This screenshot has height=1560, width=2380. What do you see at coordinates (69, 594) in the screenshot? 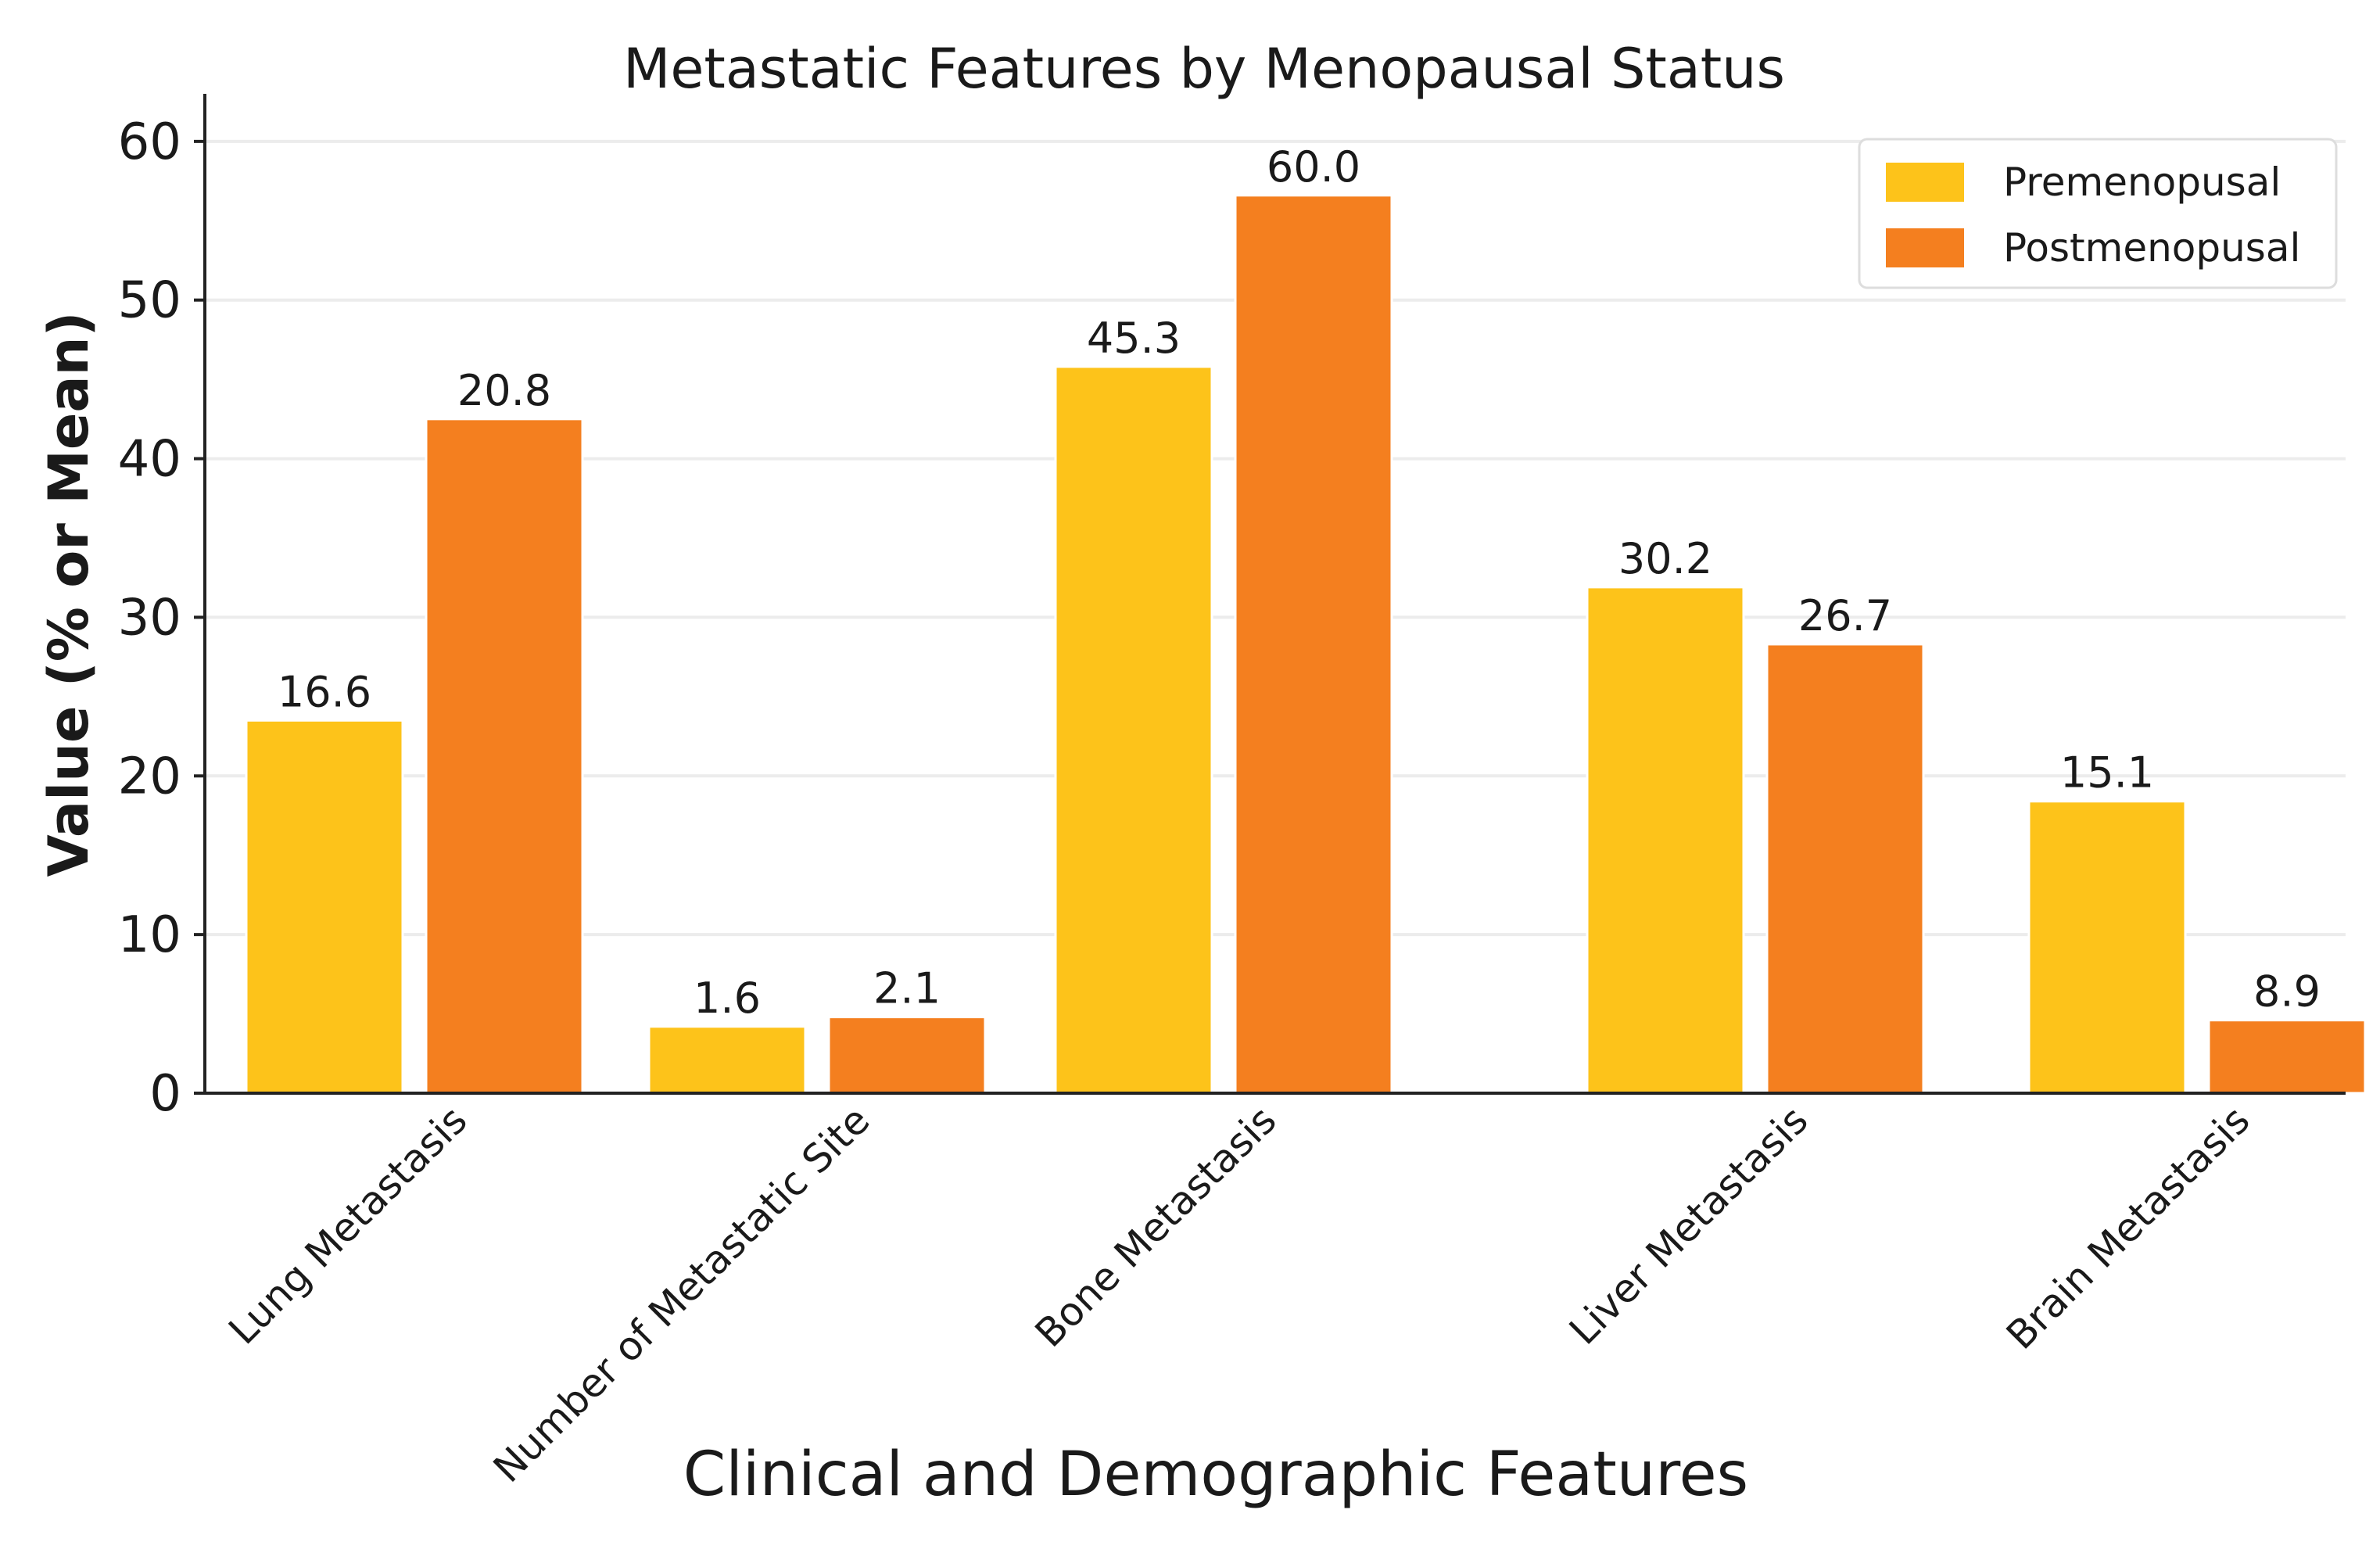
I see `y-axis-title: Value (% or Mean)` at bounding box center [69, 594].